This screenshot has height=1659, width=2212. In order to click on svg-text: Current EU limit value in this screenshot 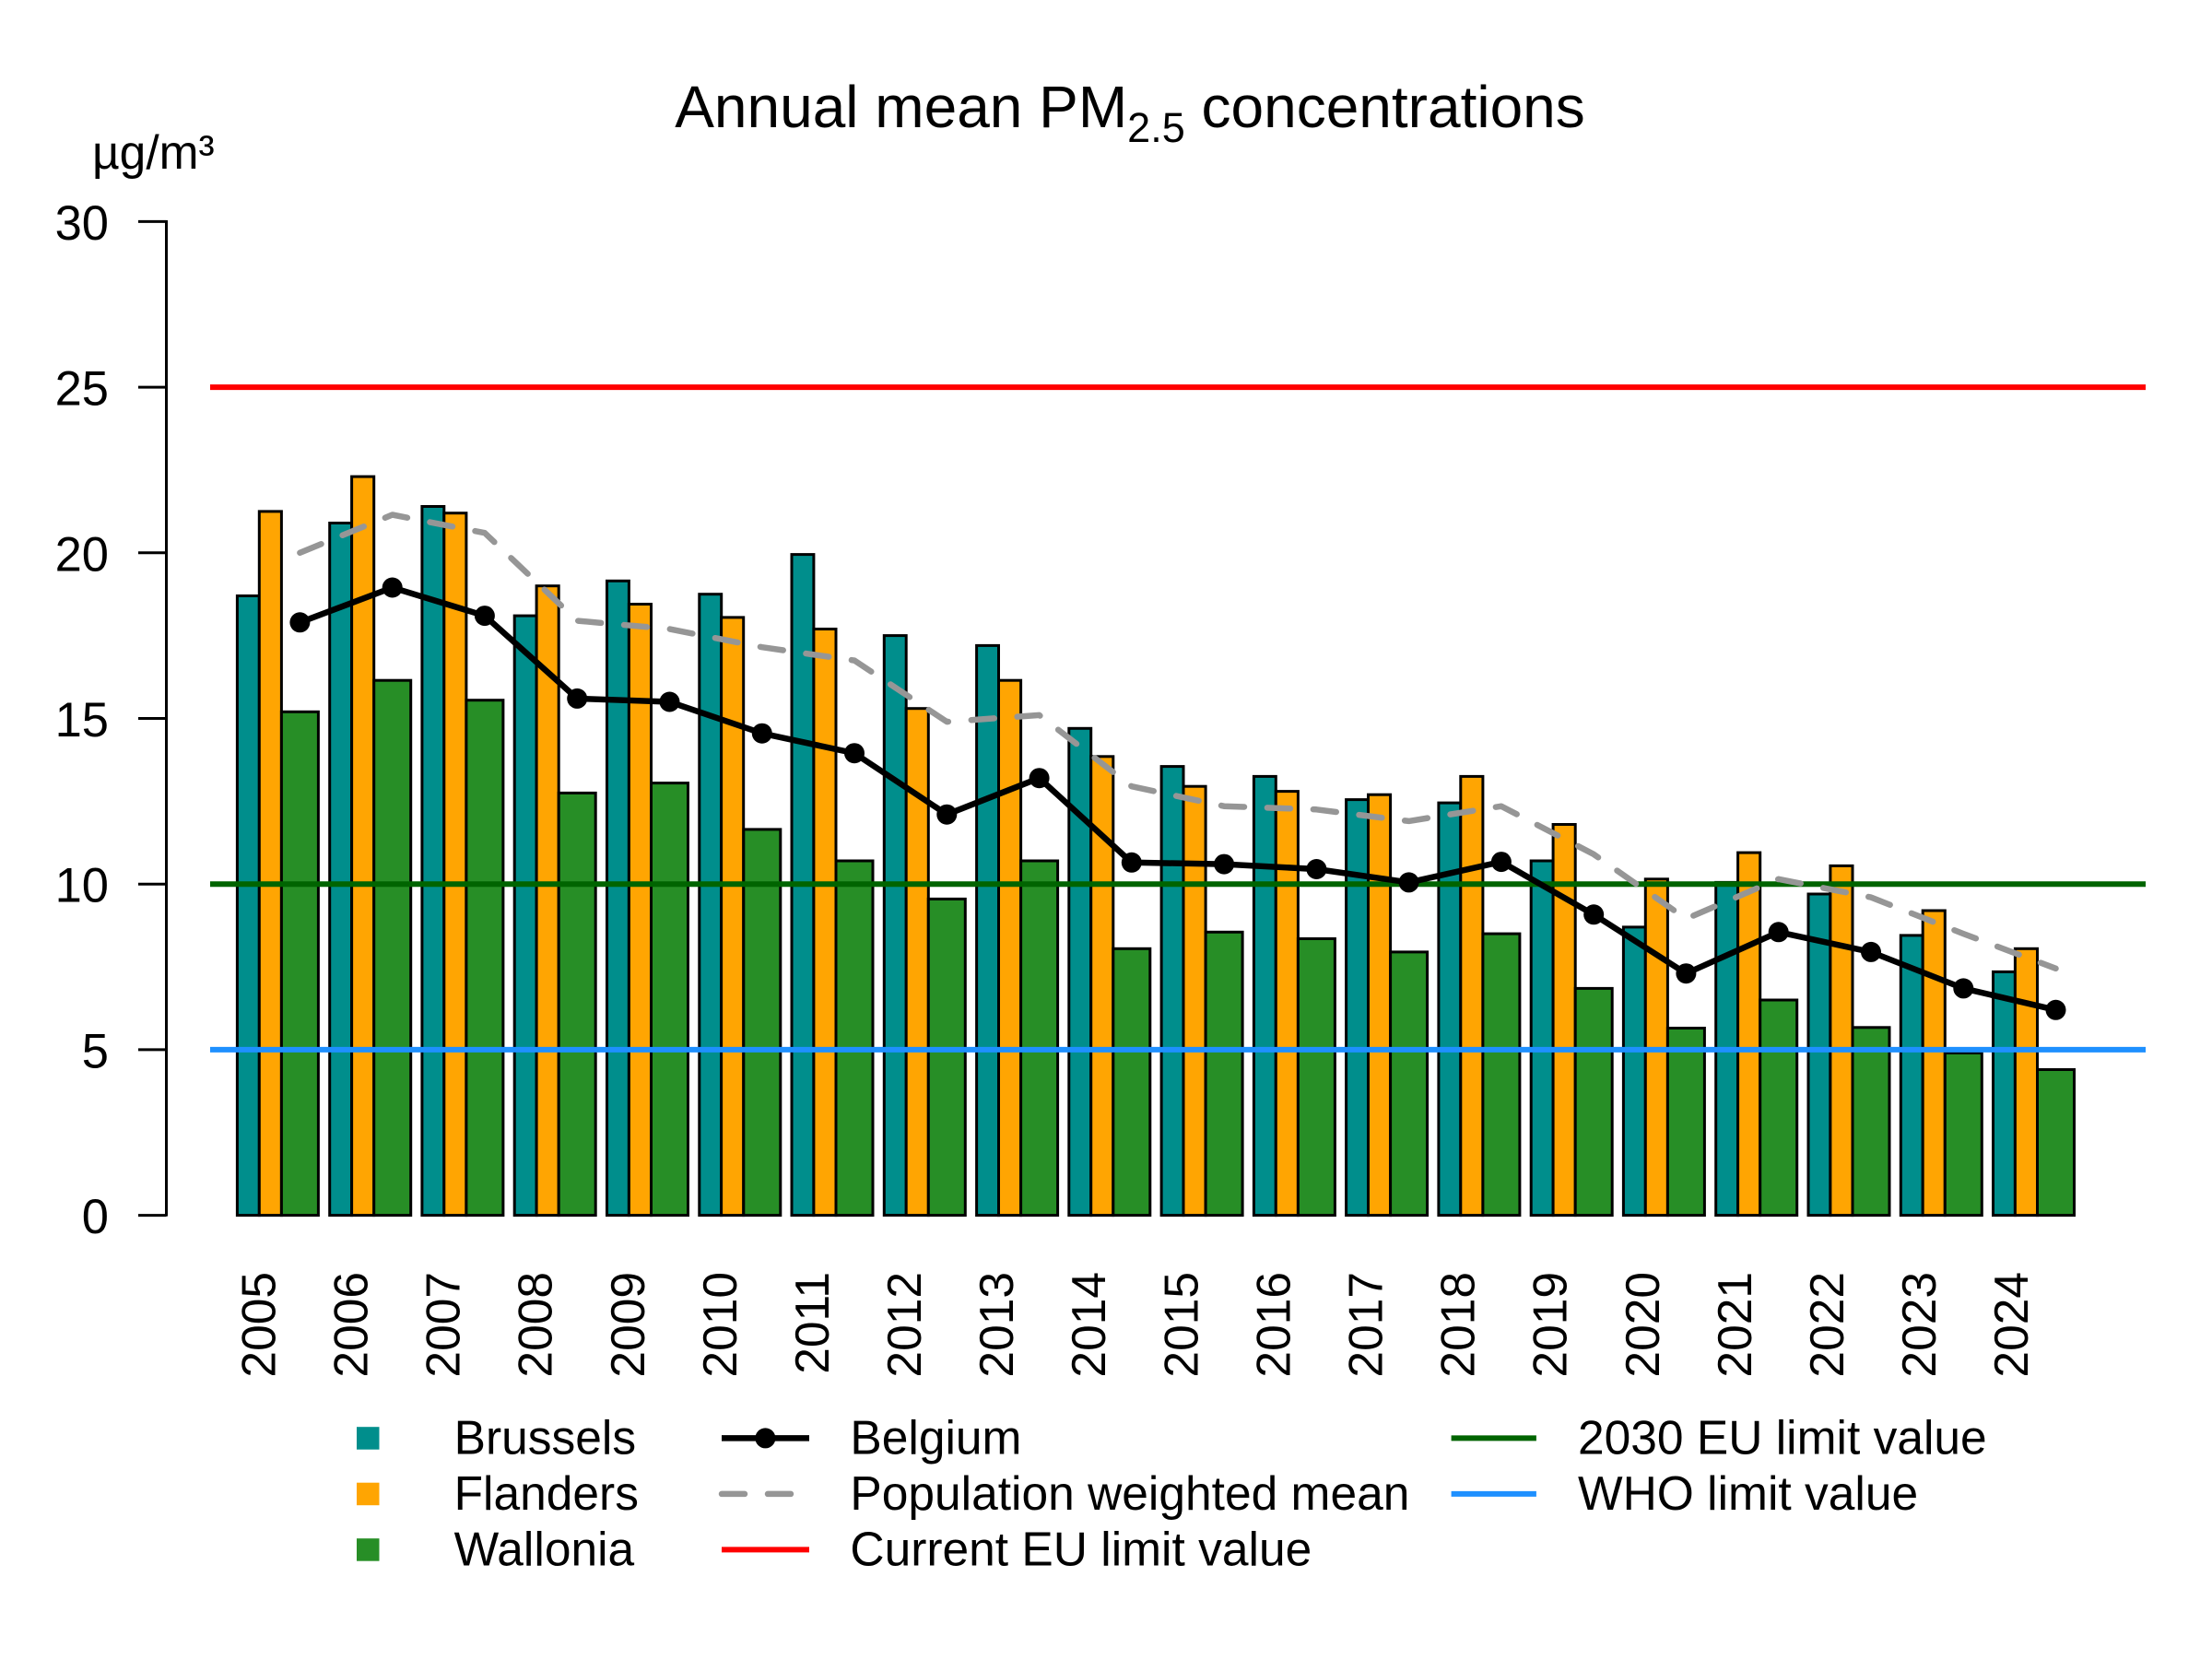, I will do `click(1081, 1549)`.